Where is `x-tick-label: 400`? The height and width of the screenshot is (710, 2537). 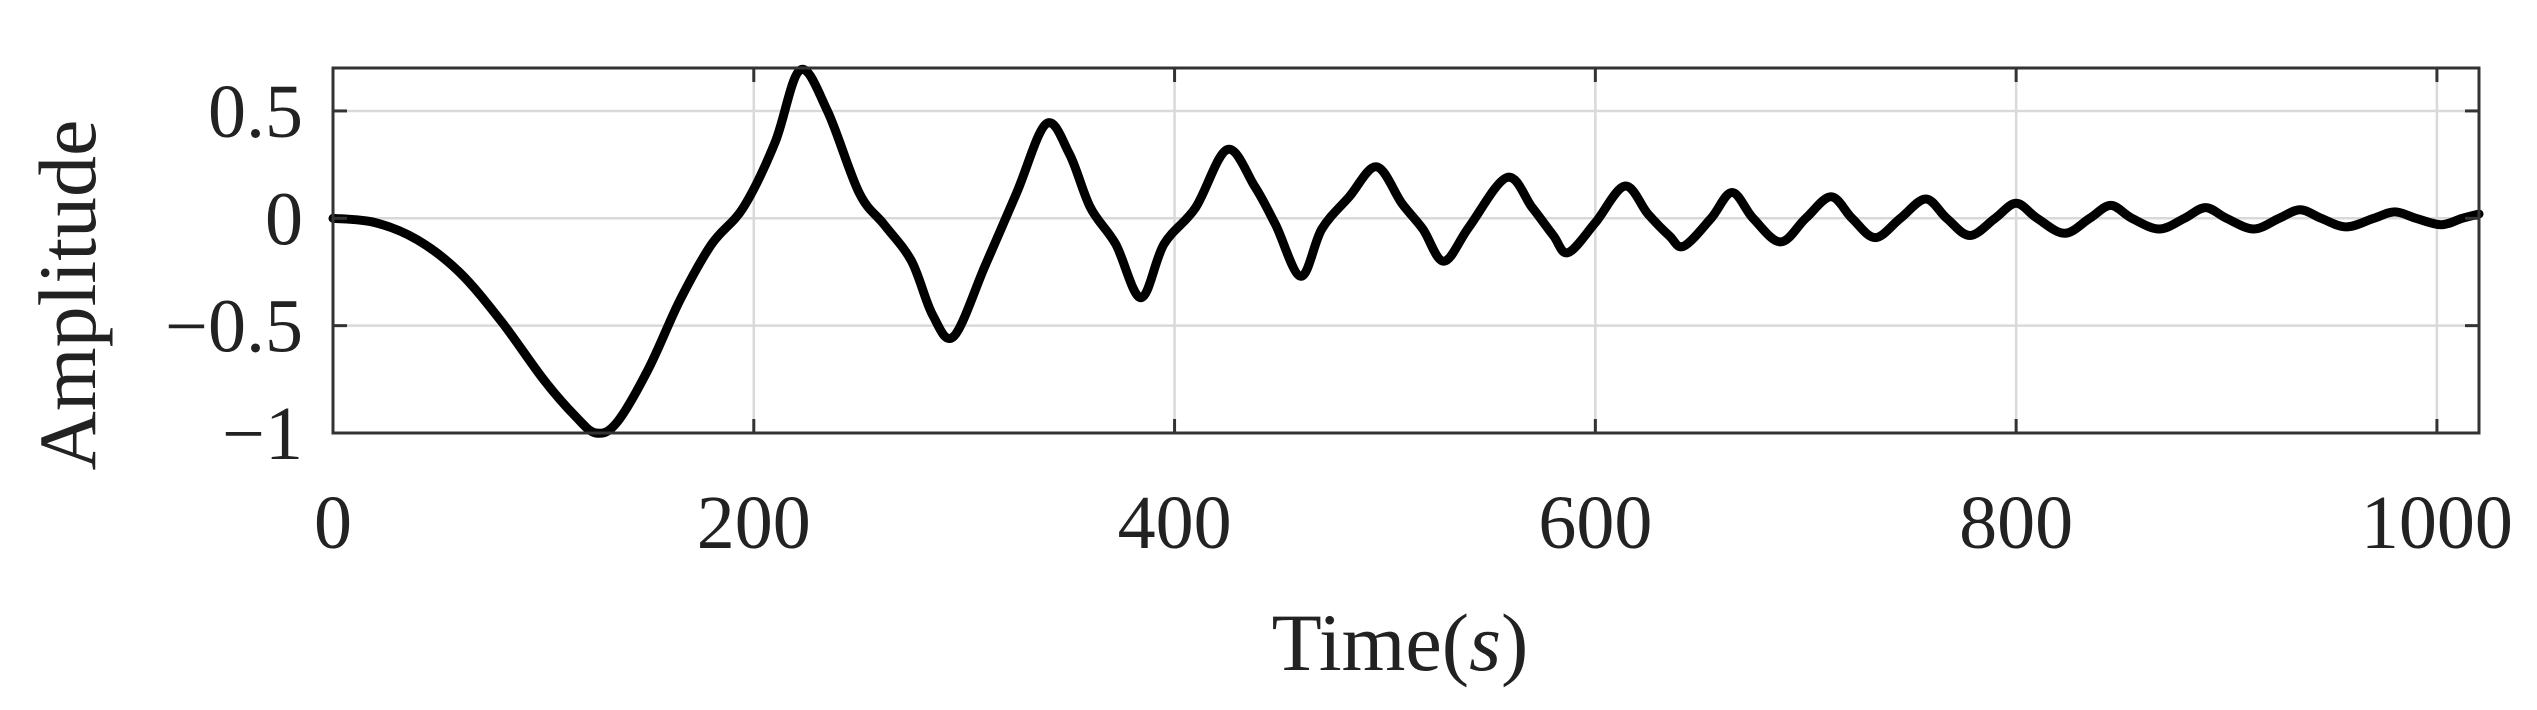 x-tick-label: 400 is located at coordinates (1175, 523).